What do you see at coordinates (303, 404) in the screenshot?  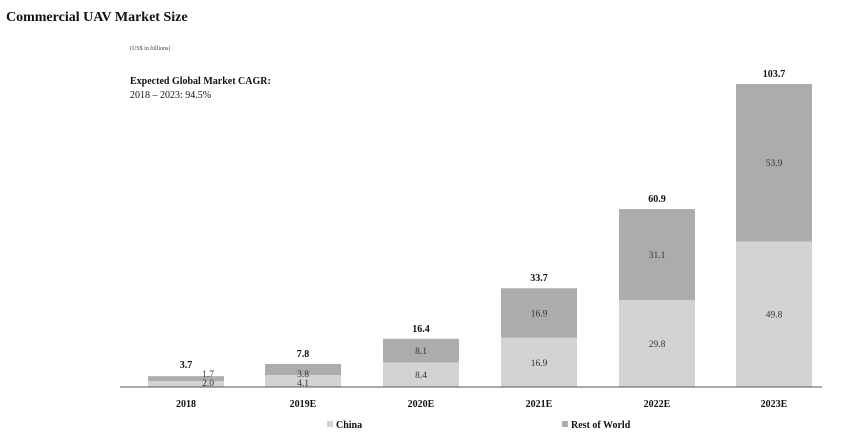 I see `x-tick-2019E: 2019E` at bounding box center [303, 404].